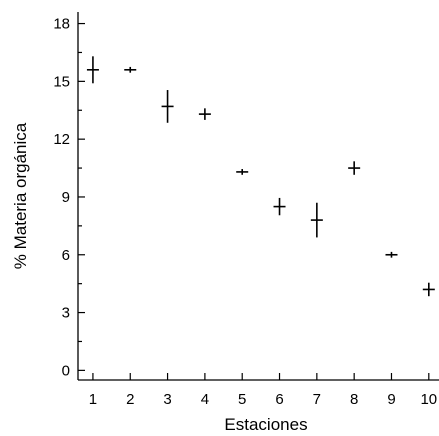  What do you see at coordinates (279, 399) in the screenshot?
I see `x-tick-label: 6` at bounding box center [279, 399].